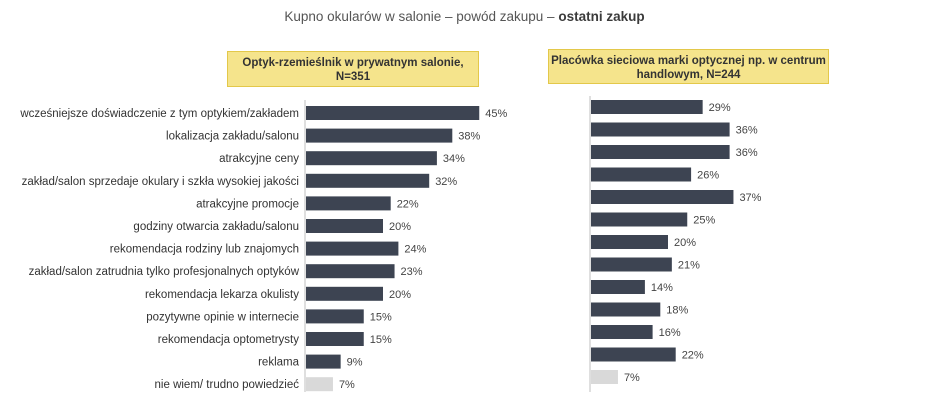 The width and height of the screenshot is (929, 404). I want to click on data-label-s1: 24%, so click(415, 250).